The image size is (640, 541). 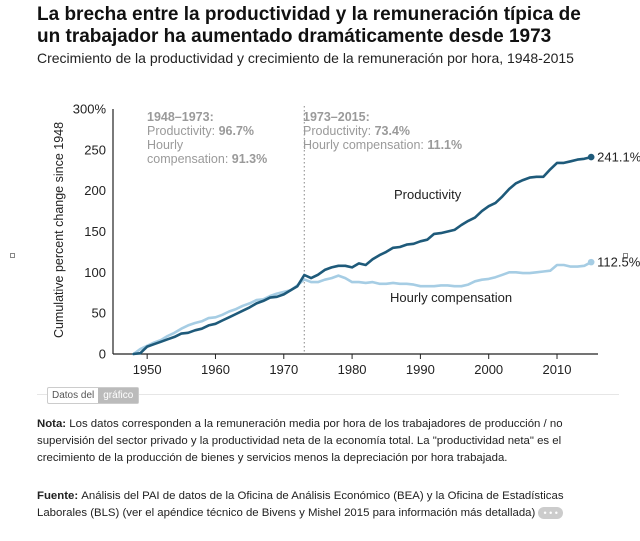 I want to click on annotation-left-productivity: Productivity: 96.7%, so click(x=200, y=131).